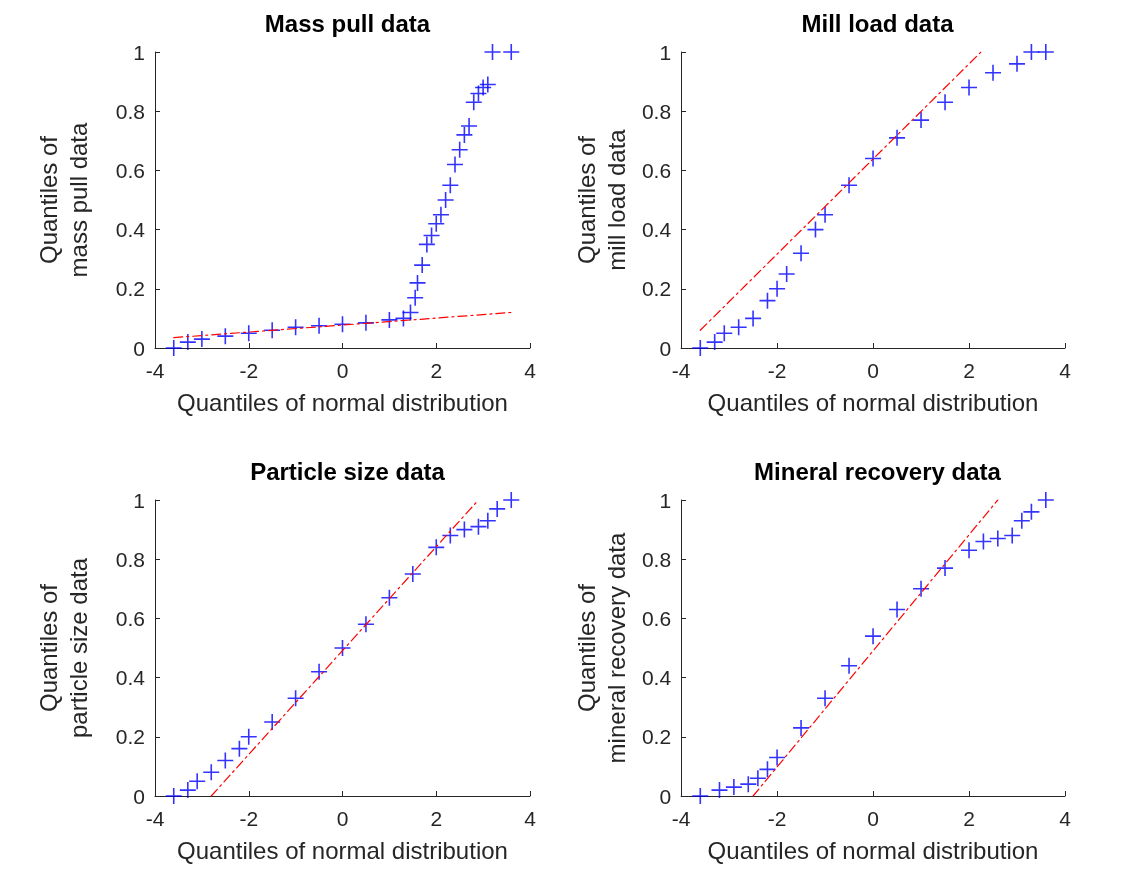  Describe the element at coordinates (63, 199) in the screenshot. I see `y-axis-title: Quantiles of mass pull data` at that location.